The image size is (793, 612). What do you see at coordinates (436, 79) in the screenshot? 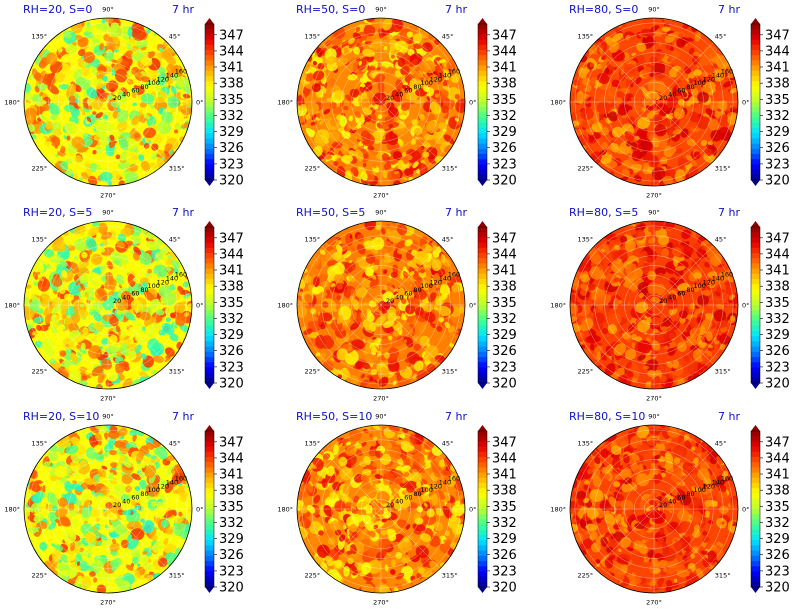
I see `r-tick-label: 120` at bounding box center [436, 79].